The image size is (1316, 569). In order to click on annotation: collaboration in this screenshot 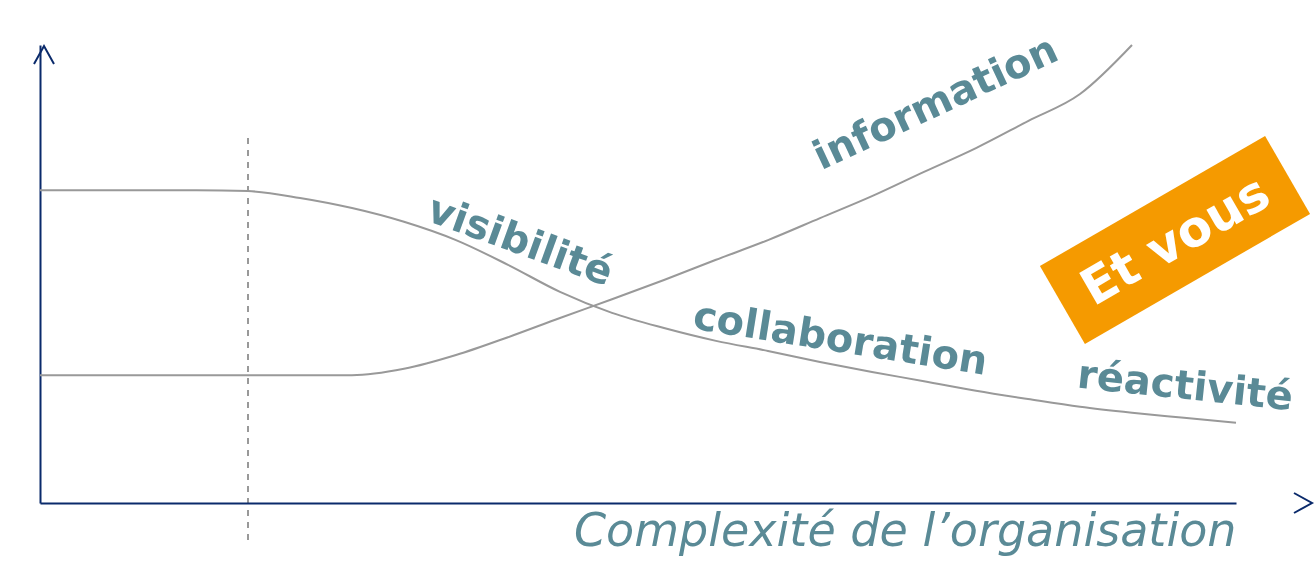, I will do `click(840, 338)`.